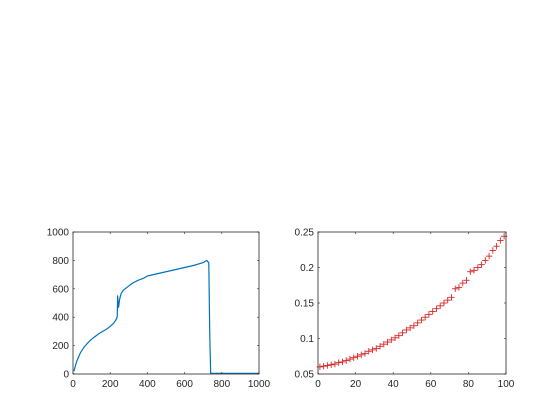 Image resolution: width=560 pixels, height=420 pixels. What do you see at coordinates (60, 289) in the screenshot?
I see `y-tick-label: 600` at bounding box center [60, 289].